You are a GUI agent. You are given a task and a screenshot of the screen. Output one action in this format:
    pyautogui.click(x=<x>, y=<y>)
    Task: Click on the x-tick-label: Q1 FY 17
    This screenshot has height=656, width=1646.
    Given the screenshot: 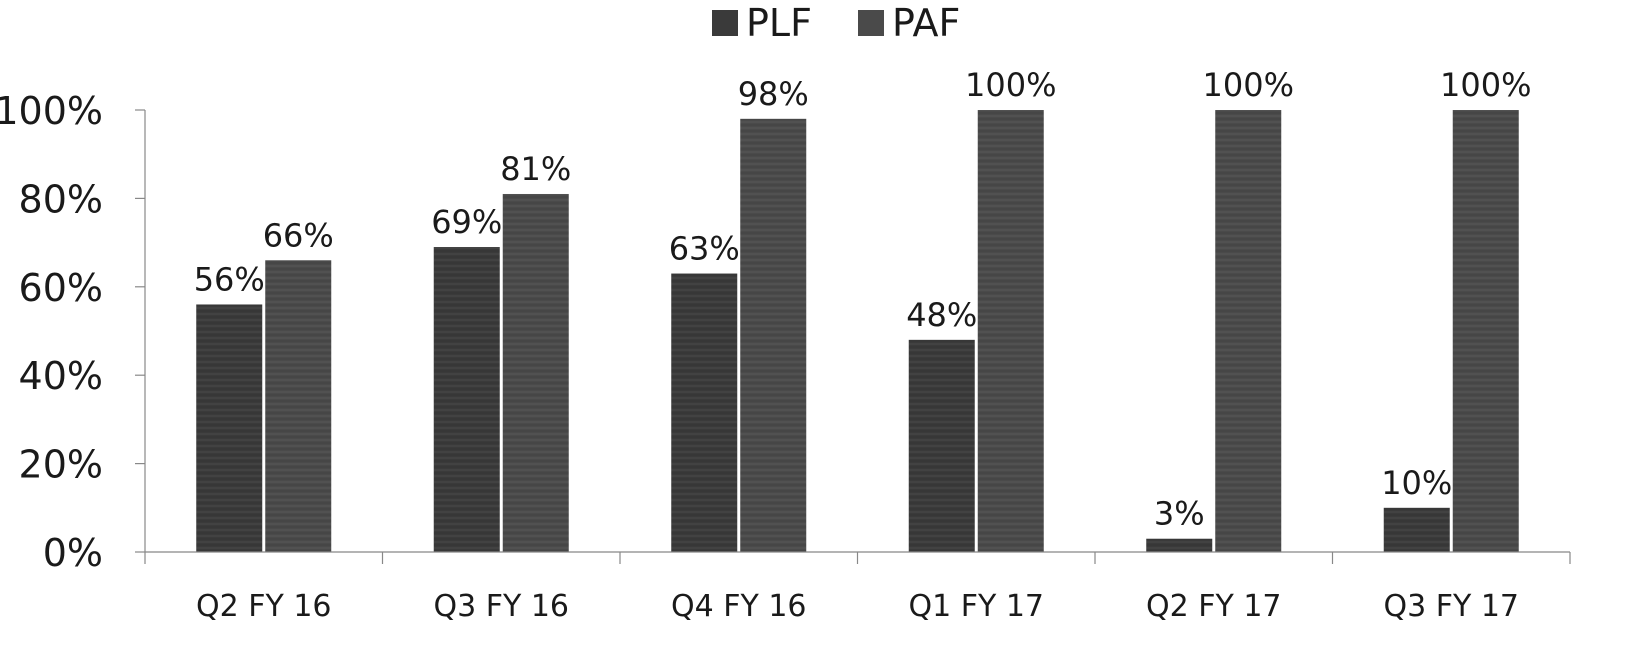 What is the action you would take?
    pyautogui.click(x=976, y=606)
    